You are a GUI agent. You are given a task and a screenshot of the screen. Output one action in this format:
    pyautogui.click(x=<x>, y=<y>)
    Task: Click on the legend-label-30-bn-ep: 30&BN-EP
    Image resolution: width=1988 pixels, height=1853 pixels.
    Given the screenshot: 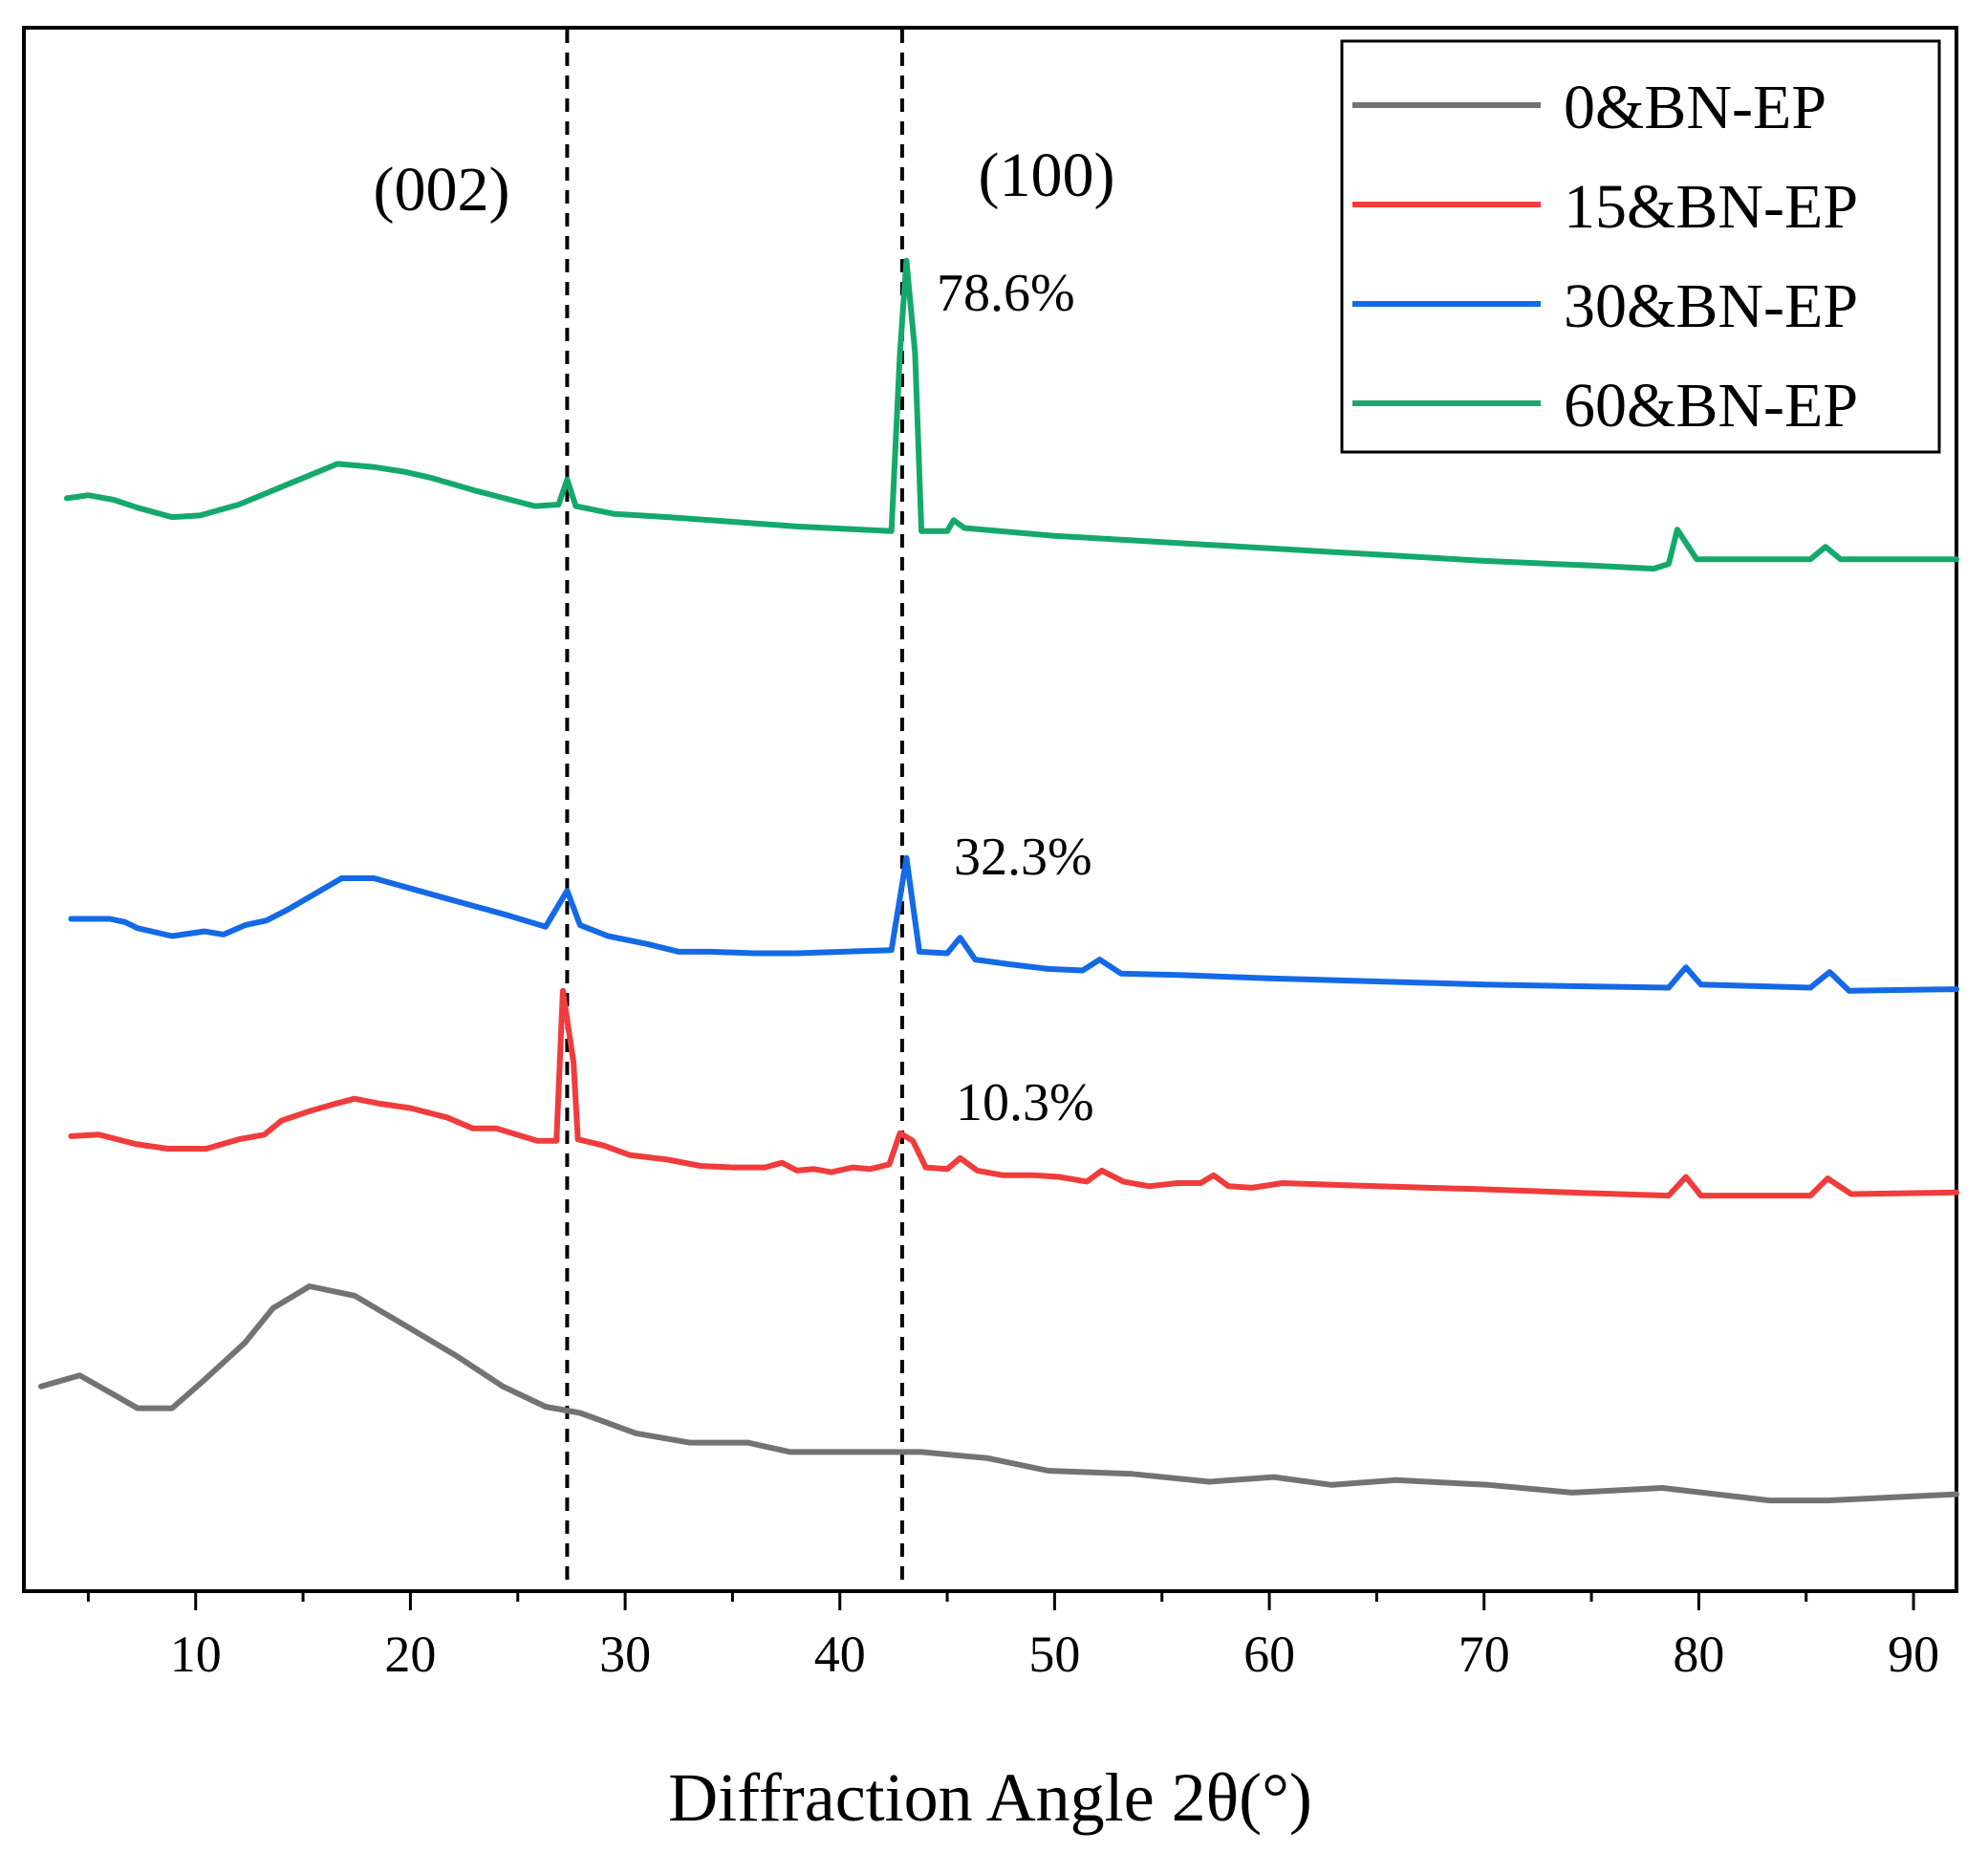 What is the action you would take?
    pyautogui.click(x=1711, y=306)
    